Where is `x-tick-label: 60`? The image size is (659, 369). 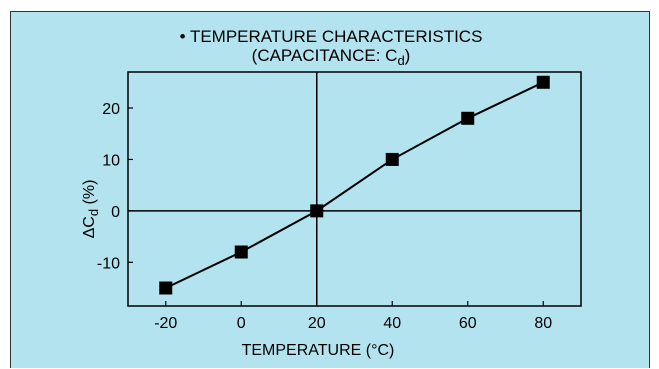 x-tick-label: 60 is located at coordinates (468, 323).